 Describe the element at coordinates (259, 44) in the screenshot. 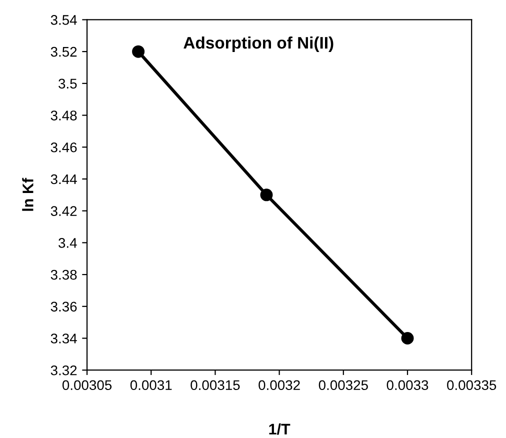

I see `text: Adsorption of Ni(II)` at that location.